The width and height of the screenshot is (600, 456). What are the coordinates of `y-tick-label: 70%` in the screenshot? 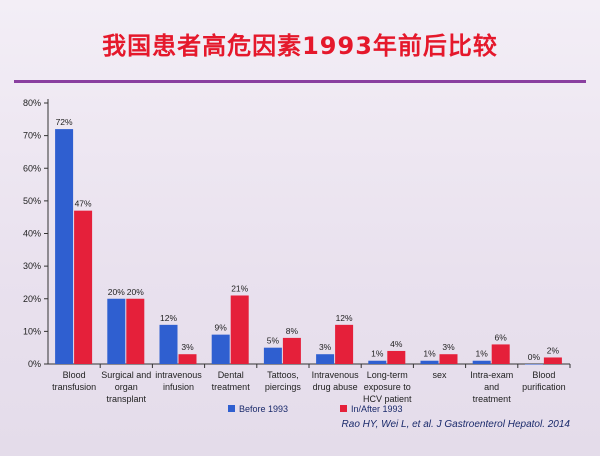 It's located at (32, 136).